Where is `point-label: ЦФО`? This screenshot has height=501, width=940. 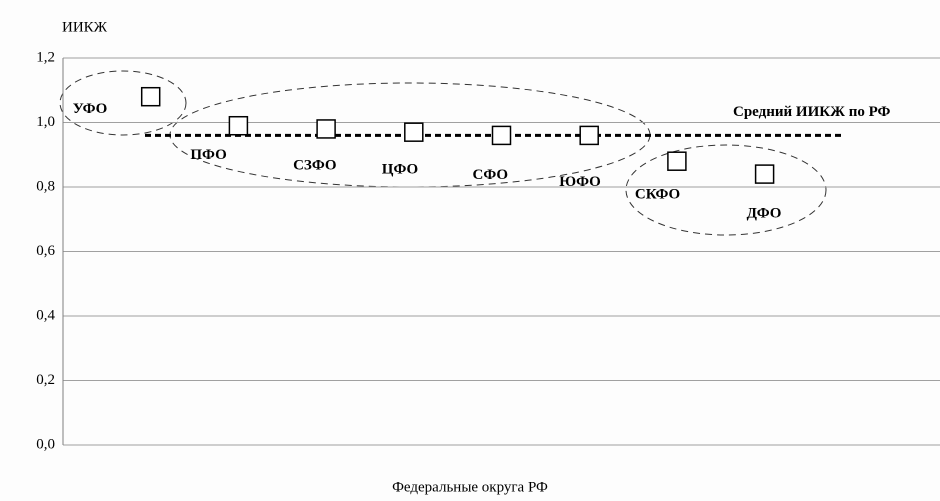
point-label: ЦФО is located at coordinates (400, 170).